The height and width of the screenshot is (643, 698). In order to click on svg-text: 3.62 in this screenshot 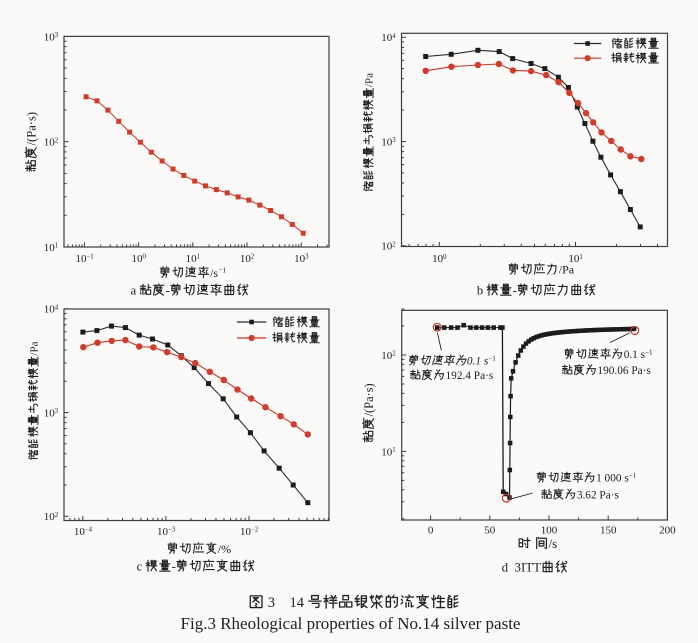, I will do `click(587, 495)`.